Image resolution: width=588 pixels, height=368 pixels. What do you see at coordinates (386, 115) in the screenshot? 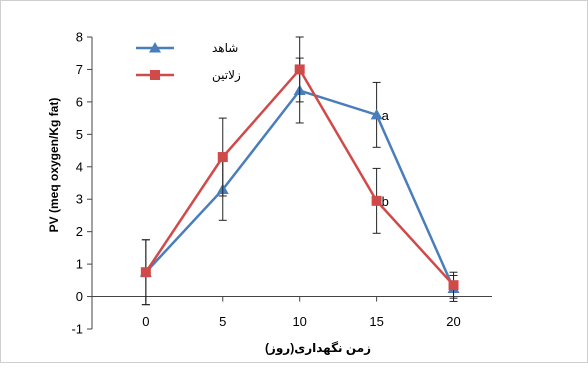
I see `annotation-label: a` at bounding box center [386, 115].